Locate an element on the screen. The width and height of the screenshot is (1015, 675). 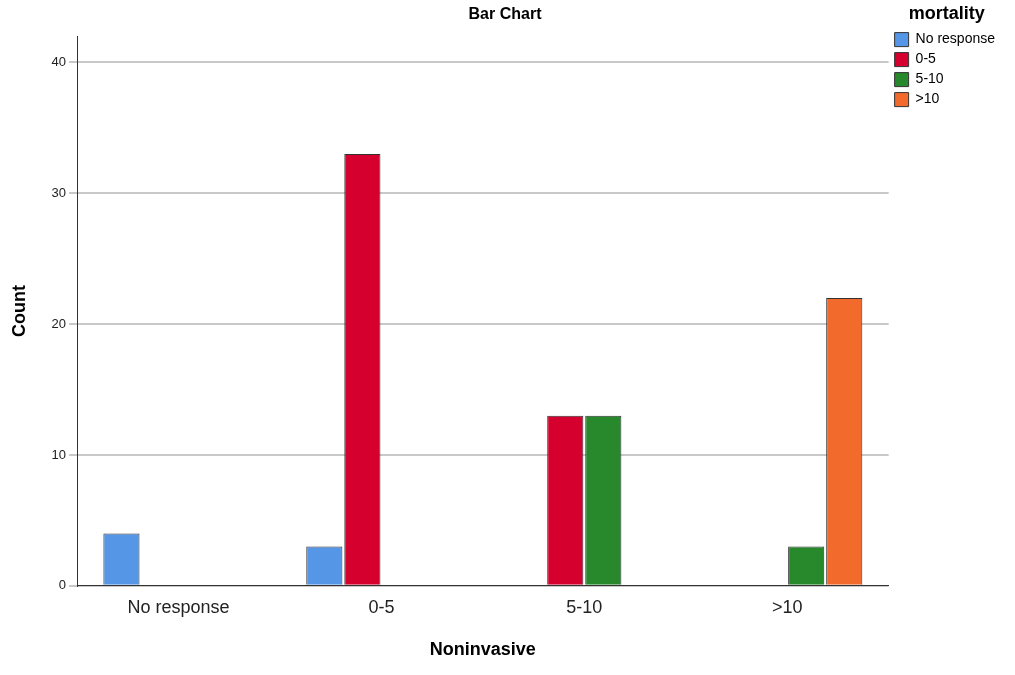
legend-label: >10 is located at coordinates (927, 98).